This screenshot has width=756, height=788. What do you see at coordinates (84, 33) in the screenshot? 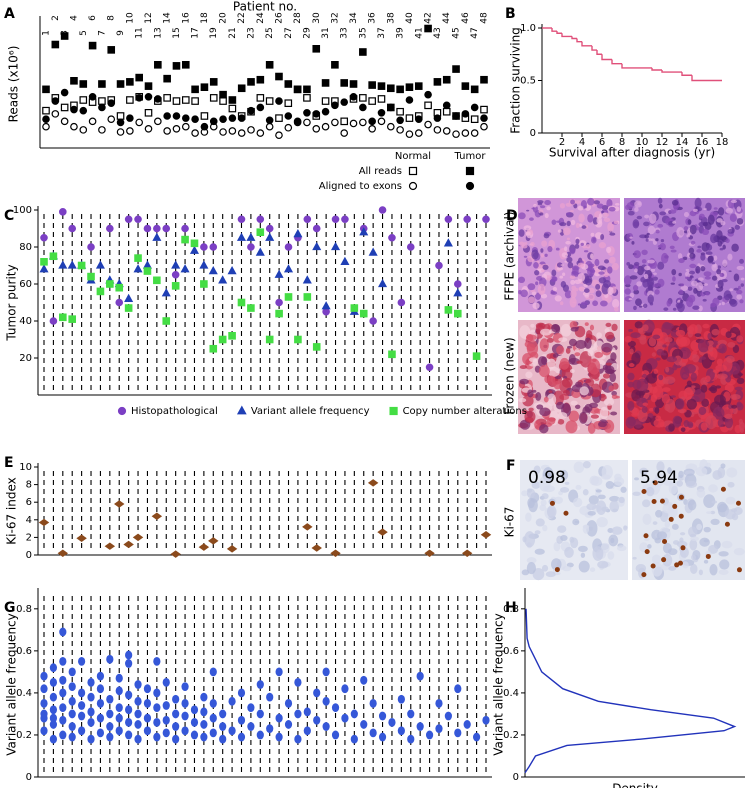
I see `x-tick-label: 5` at bounding box center [84, 33].